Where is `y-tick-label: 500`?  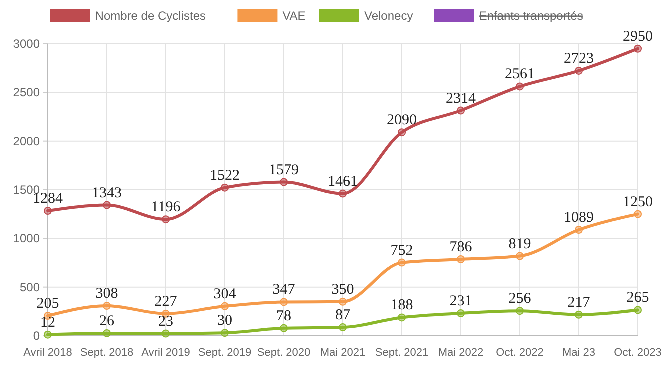 y-tick-label: 500 is located at coordinates (30, 287).